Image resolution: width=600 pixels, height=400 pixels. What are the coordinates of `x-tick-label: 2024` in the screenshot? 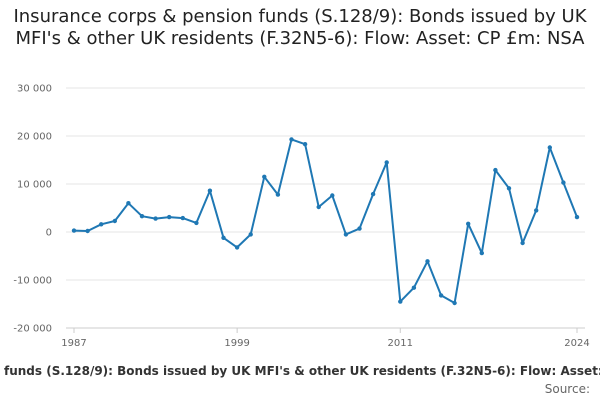 It's located at (576, 343).